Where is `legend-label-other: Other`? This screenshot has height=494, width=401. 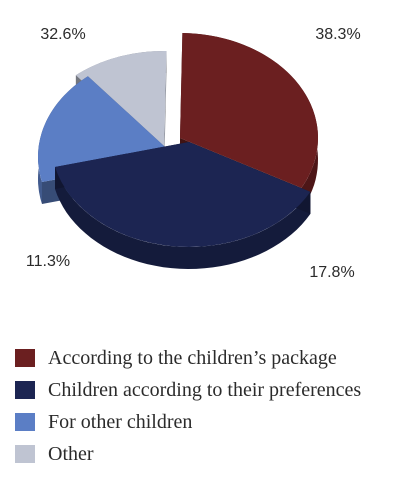 legend-label-other: Other is located at coordinates (71, 453).